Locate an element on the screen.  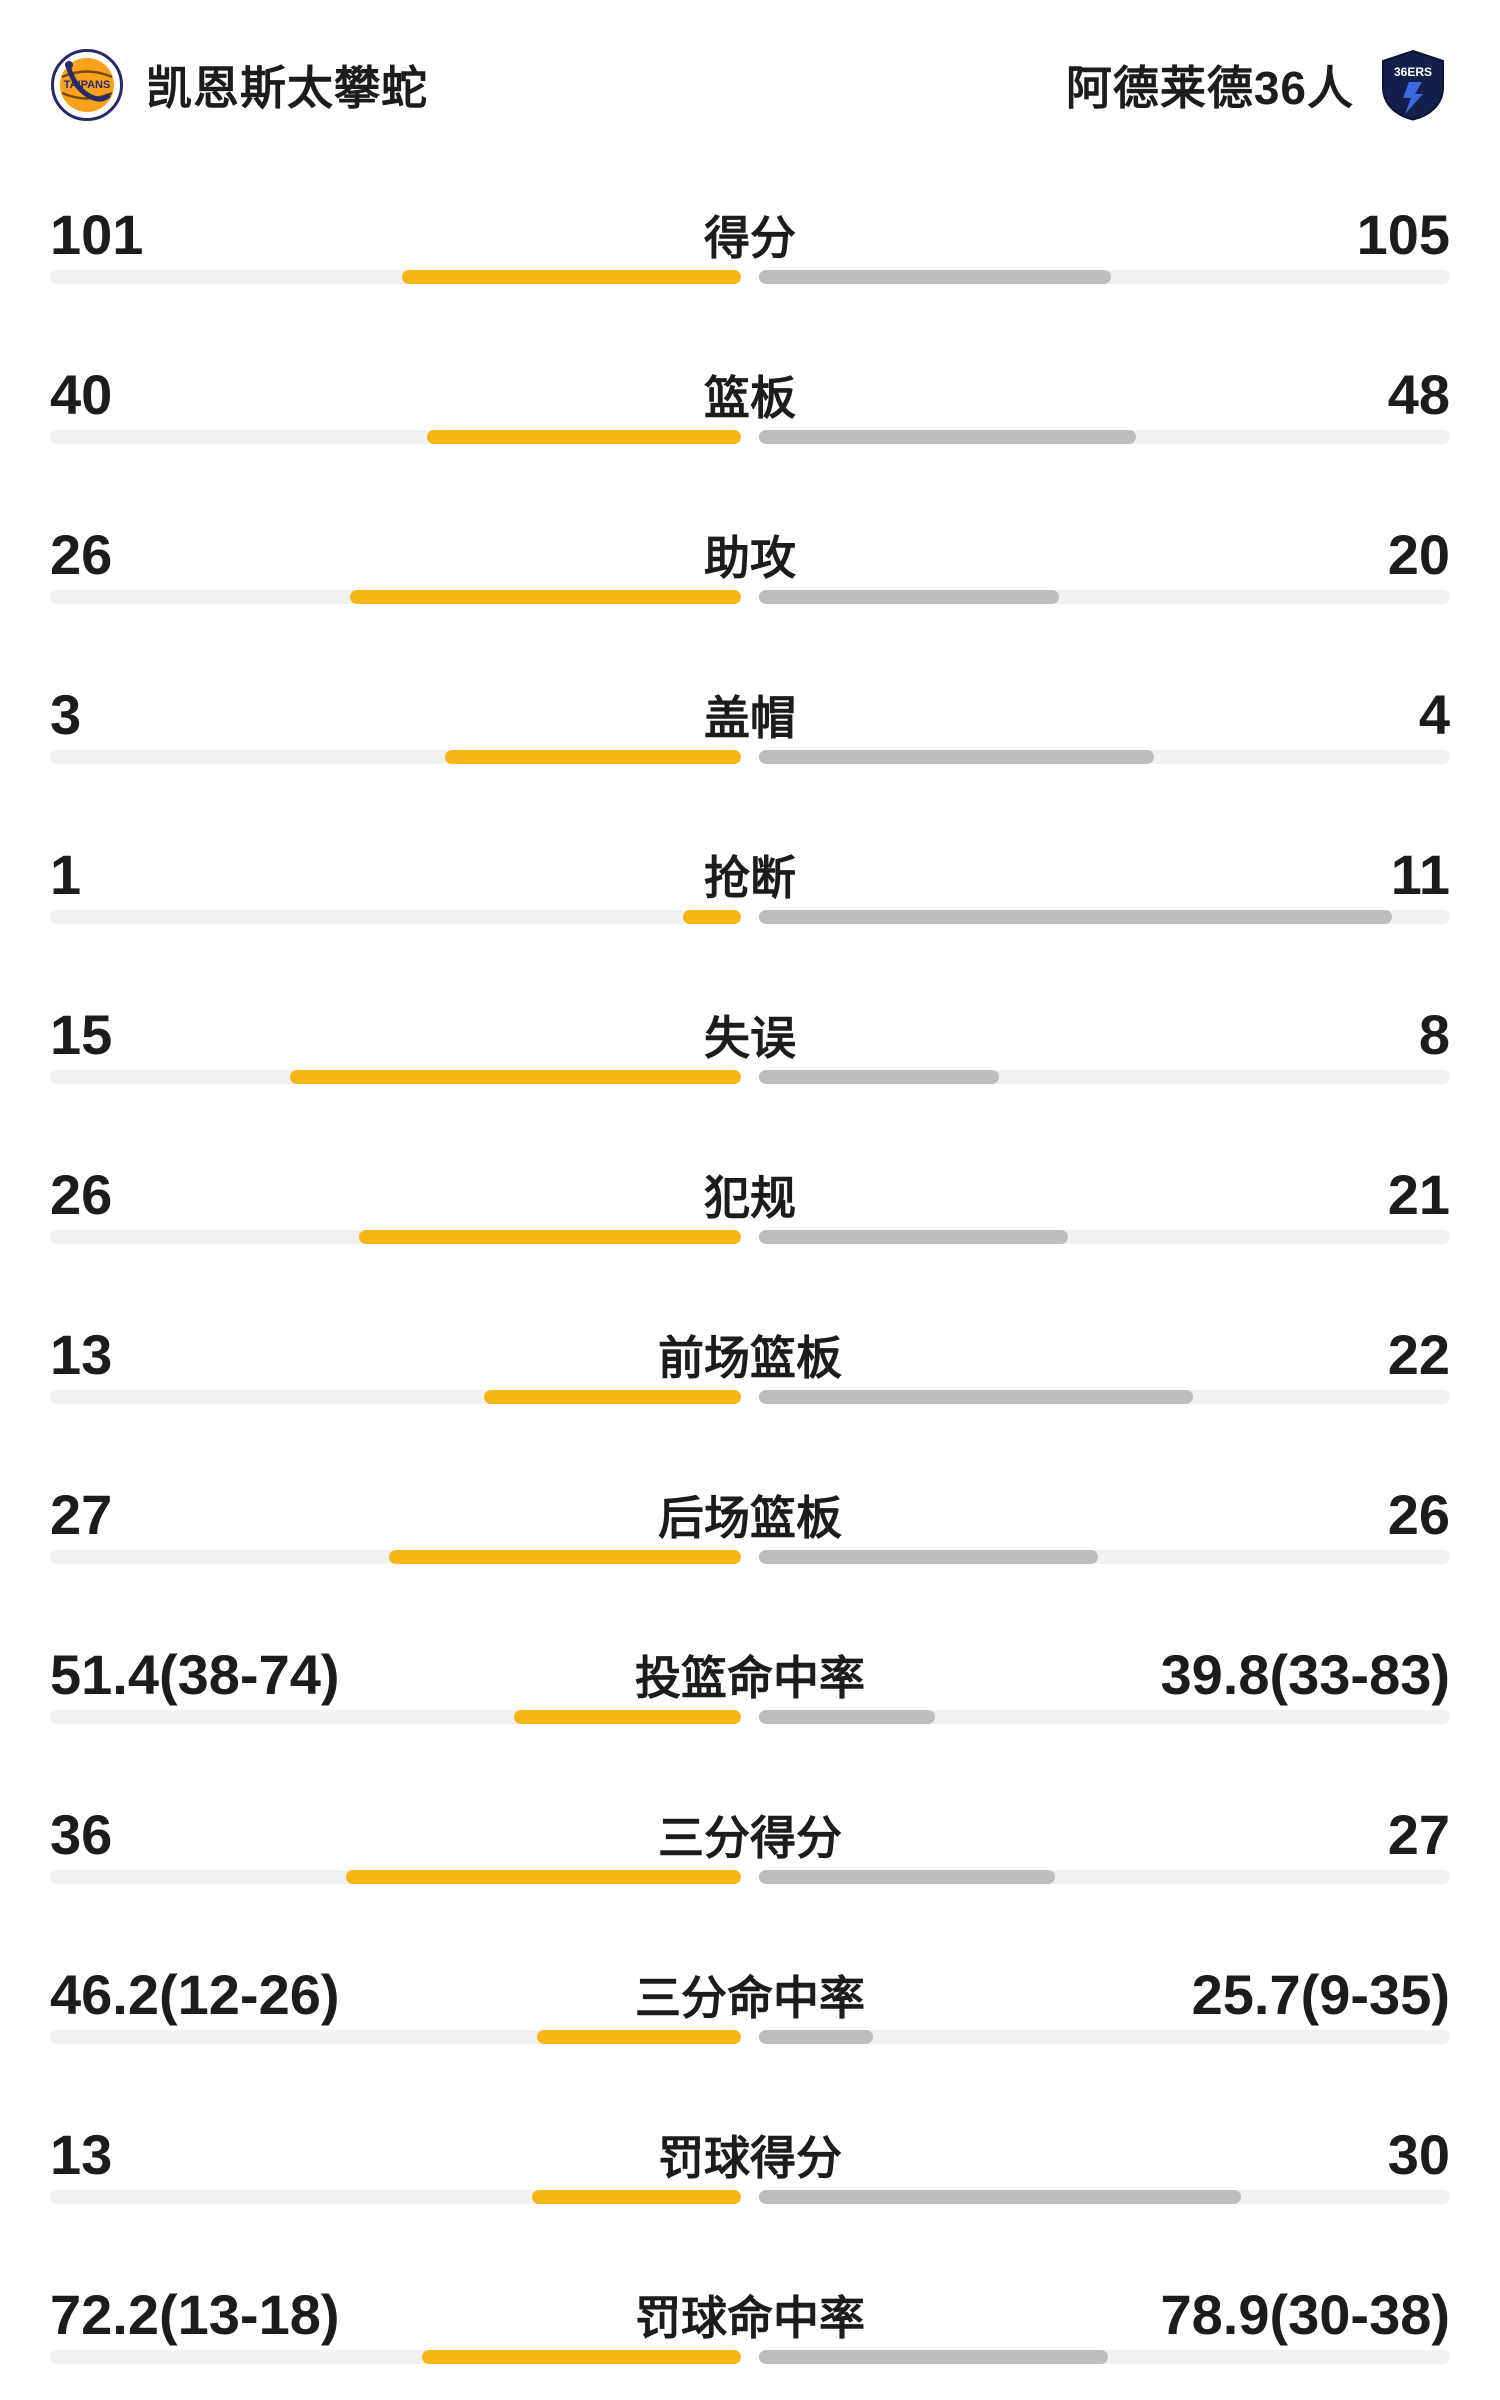
right-value: 48 is located at coordinates (1418, 394).